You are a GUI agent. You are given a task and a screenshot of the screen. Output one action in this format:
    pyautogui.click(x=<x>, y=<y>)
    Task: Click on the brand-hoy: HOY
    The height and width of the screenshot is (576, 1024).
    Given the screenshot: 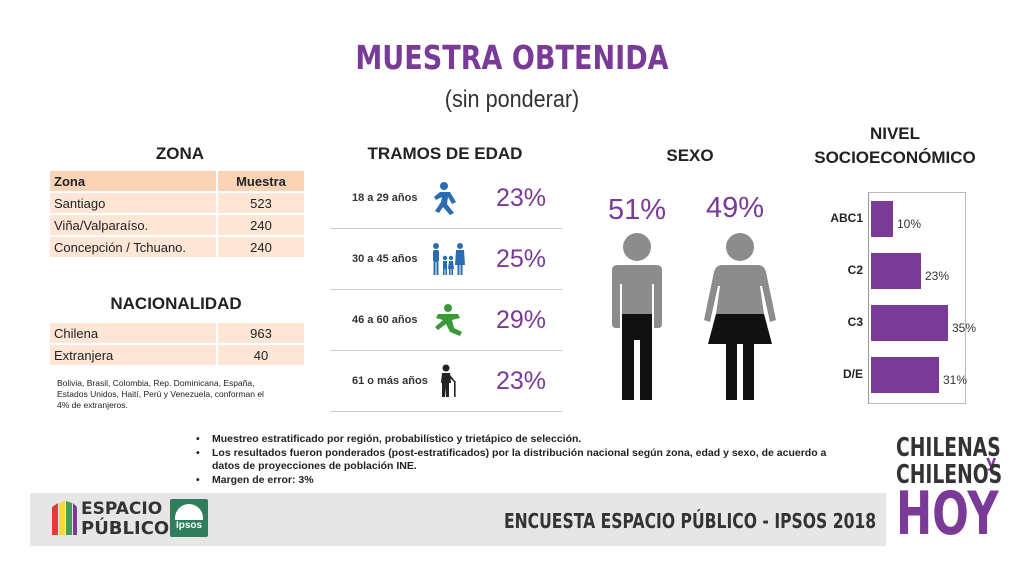 What is the action you would take?
    pyautogui.click(x=947, y=514)
    